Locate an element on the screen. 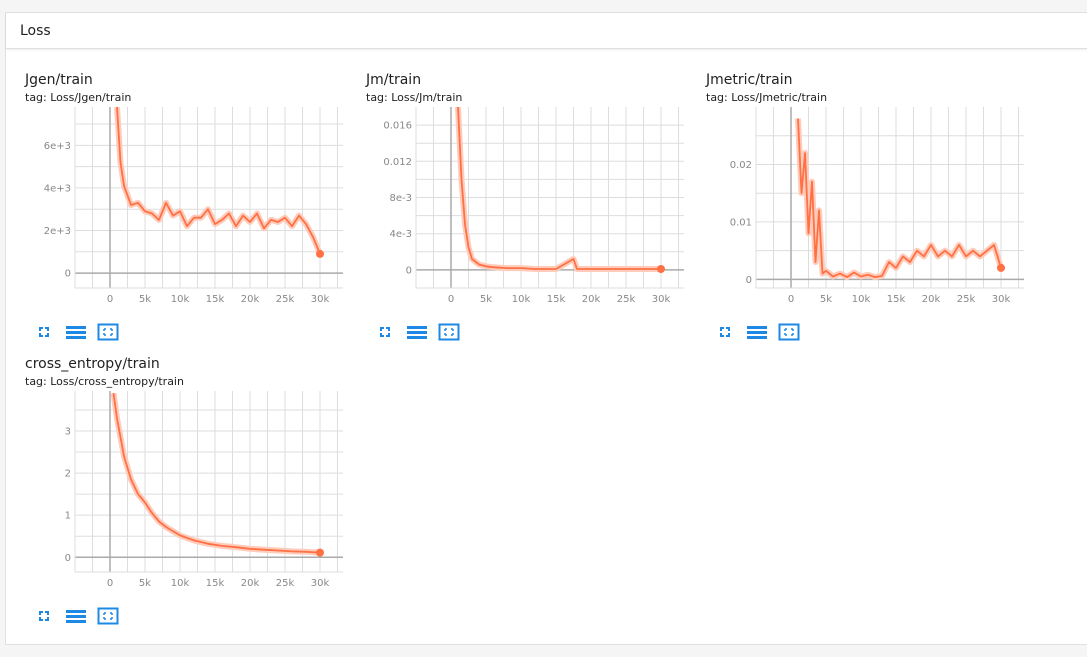  y-tick-label: 4e+3 is located at coordinates (57, 188).